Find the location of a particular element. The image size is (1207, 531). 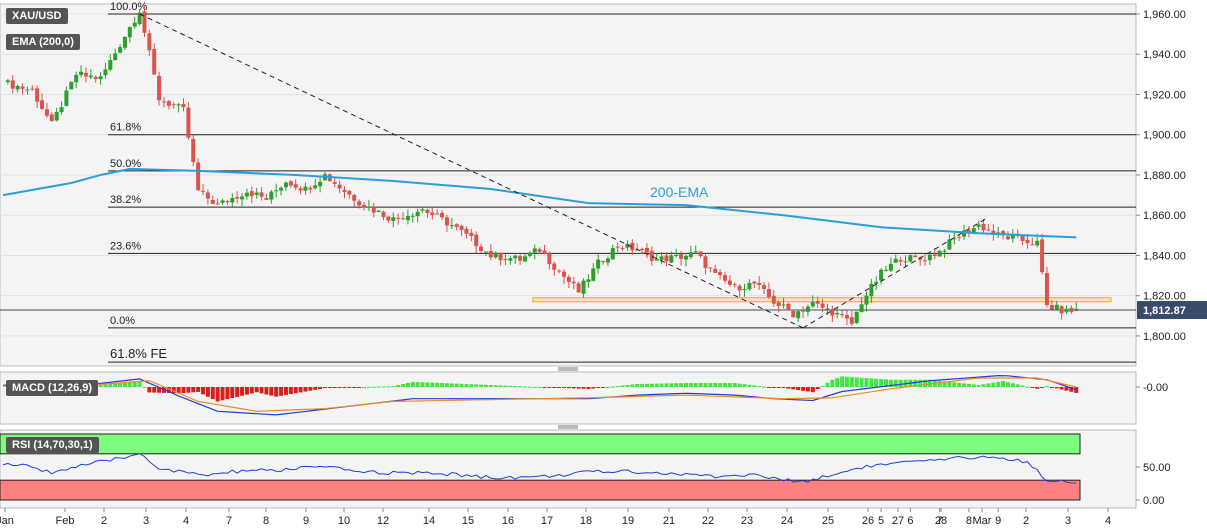

rsi-line is located at coordinates (539, 468).